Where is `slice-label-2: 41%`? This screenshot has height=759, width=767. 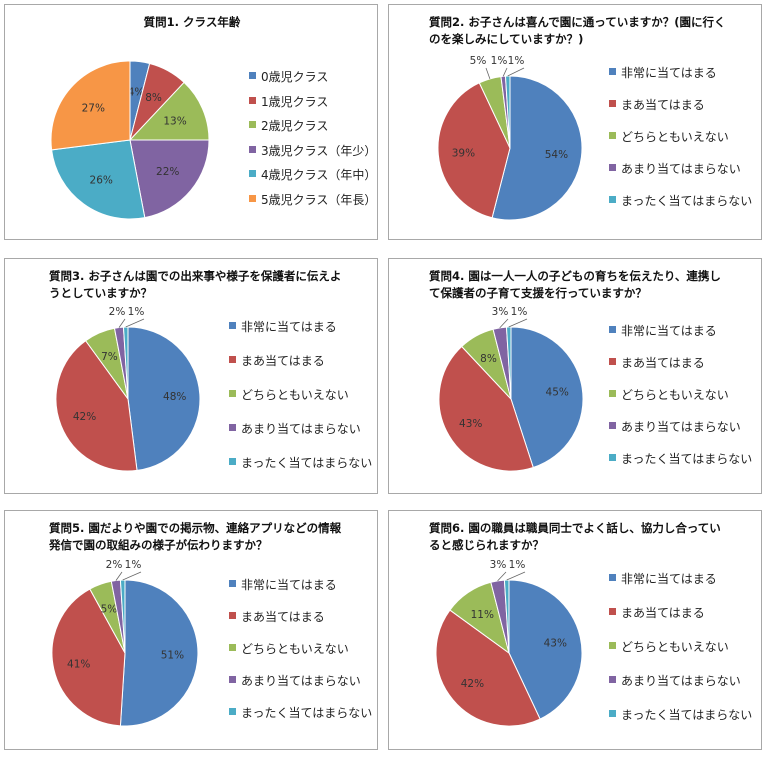 slice-label-2: 41% is located at coordinates (78, 664).